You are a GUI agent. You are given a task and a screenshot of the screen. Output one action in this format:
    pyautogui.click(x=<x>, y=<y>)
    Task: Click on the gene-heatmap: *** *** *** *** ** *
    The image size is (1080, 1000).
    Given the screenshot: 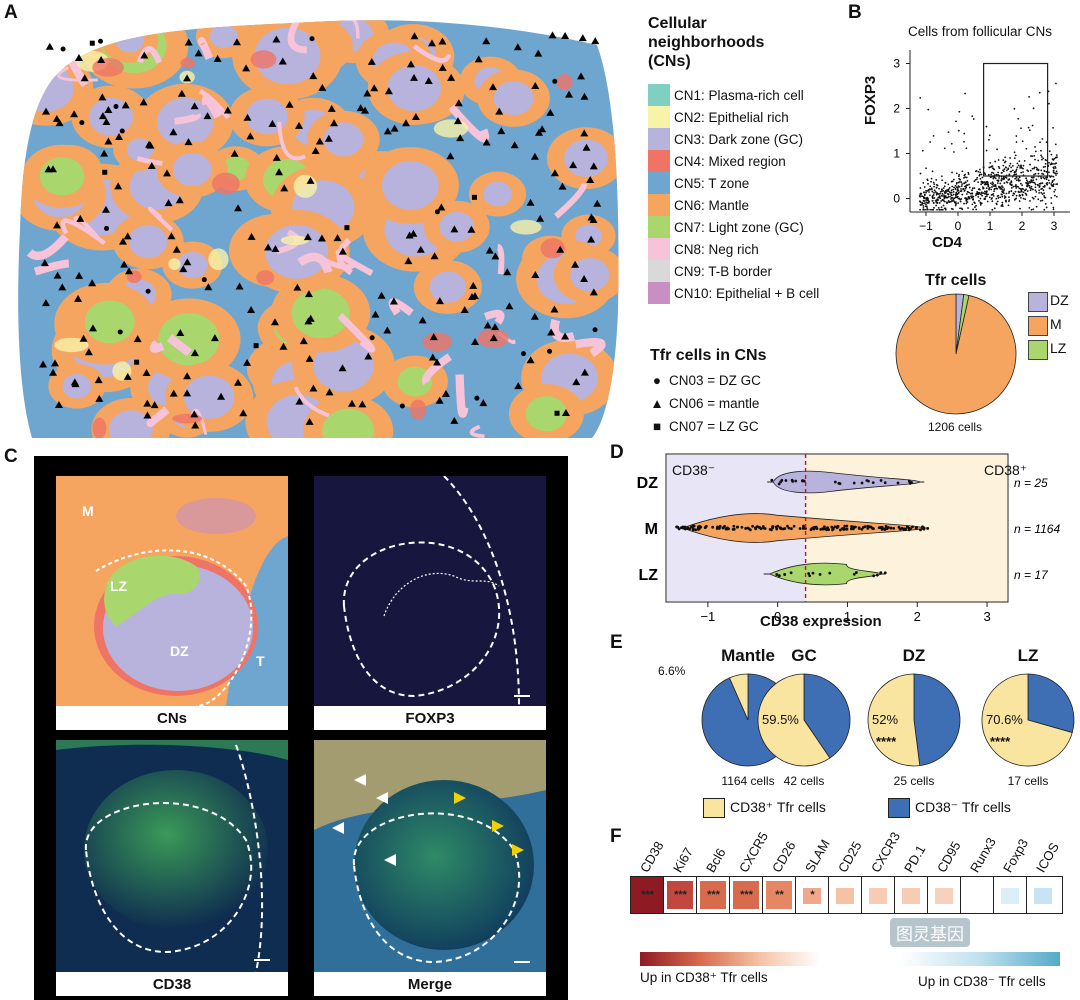 What is the action you would take?
    pyautogui.click(x=846, y=895)
    